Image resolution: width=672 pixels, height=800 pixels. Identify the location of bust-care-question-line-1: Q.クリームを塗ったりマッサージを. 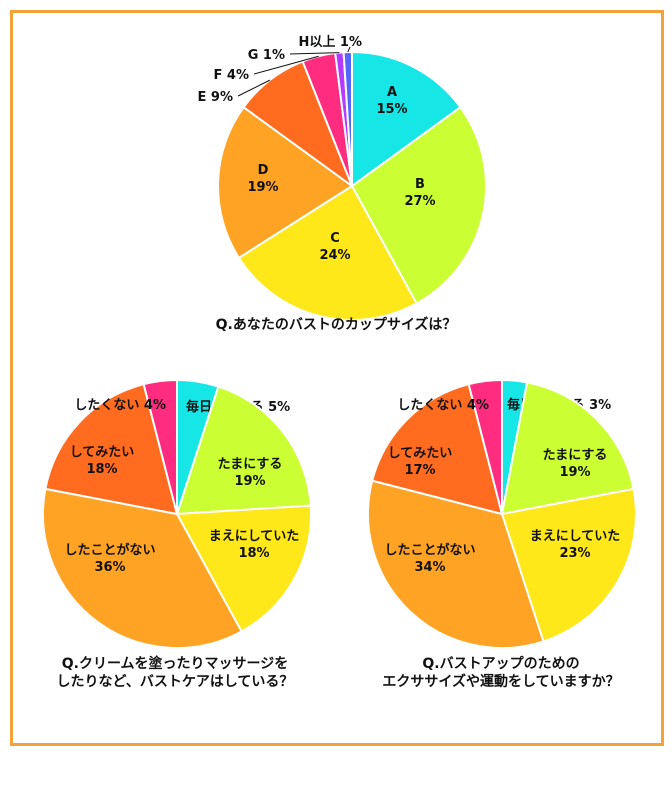
(175, 664).